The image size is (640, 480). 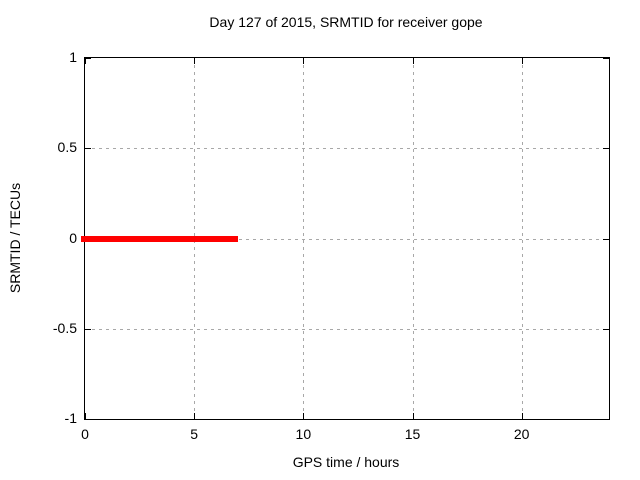 I want to click on y-tick-label--1: -1, so click(x=70, y=418).